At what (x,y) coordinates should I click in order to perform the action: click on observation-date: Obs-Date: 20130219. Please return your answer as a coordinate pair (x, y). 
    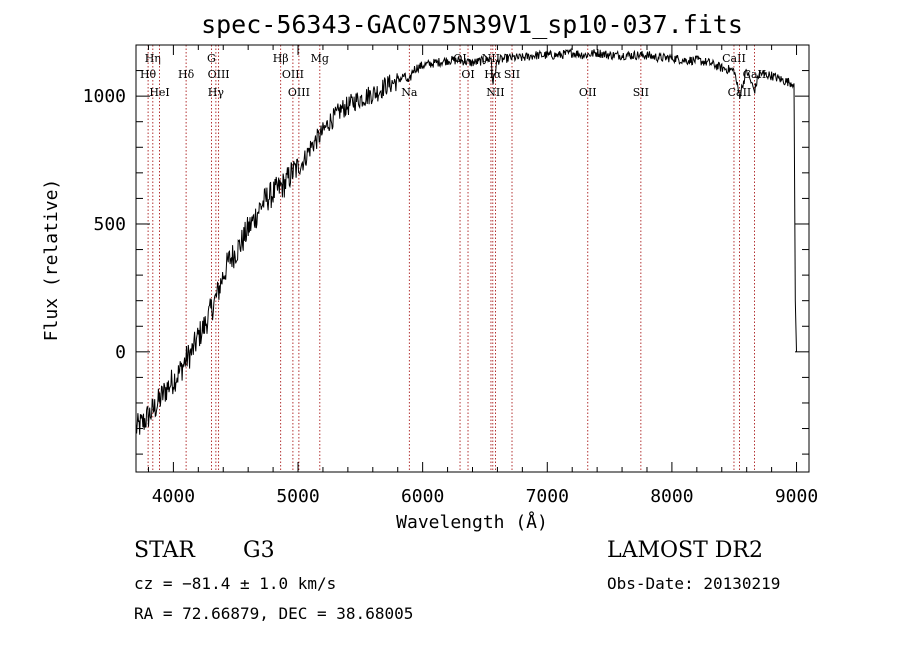
    Looking at the image, I should click on (694, 583).